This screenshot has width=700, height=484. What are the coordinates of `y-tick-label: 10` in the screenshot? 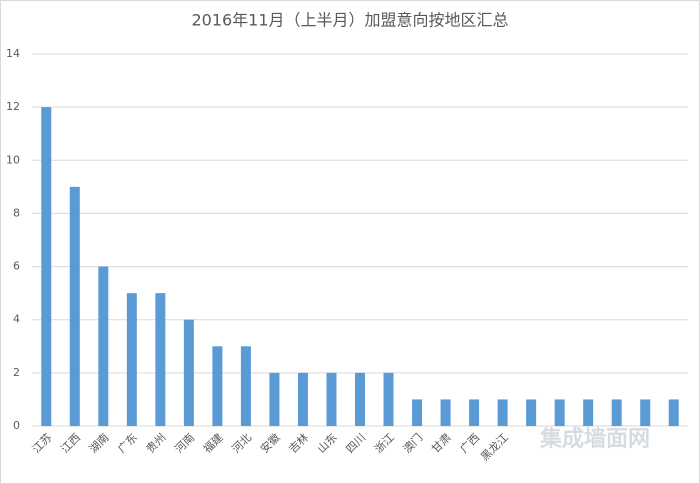 It's located at (13, 159).